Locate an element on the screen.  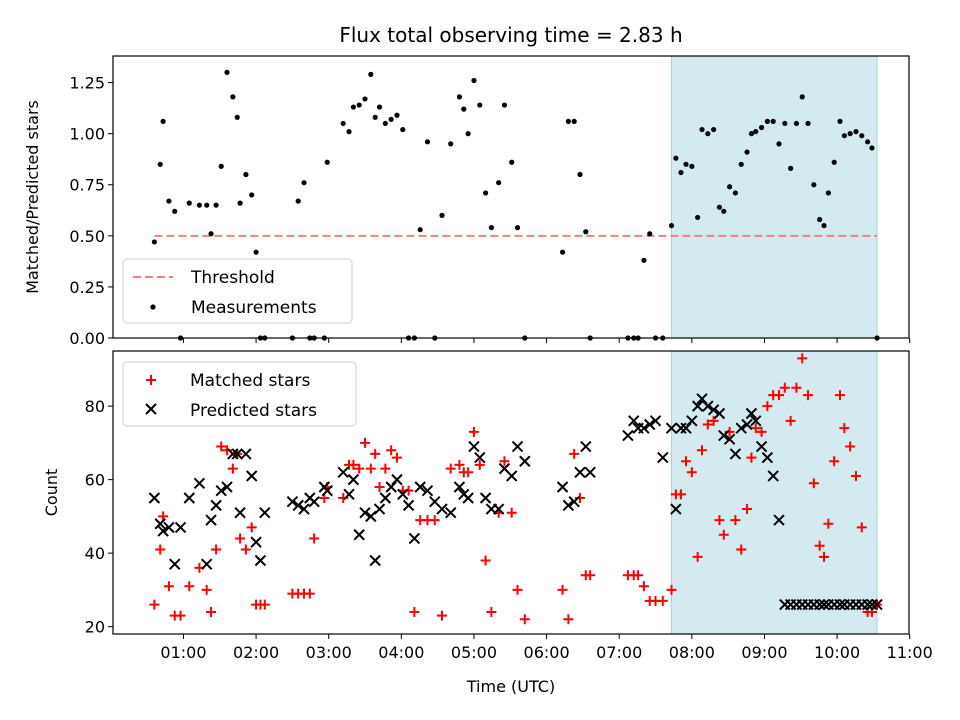
legend-label-threshold: Threshold is located at coordinates (232, 278).